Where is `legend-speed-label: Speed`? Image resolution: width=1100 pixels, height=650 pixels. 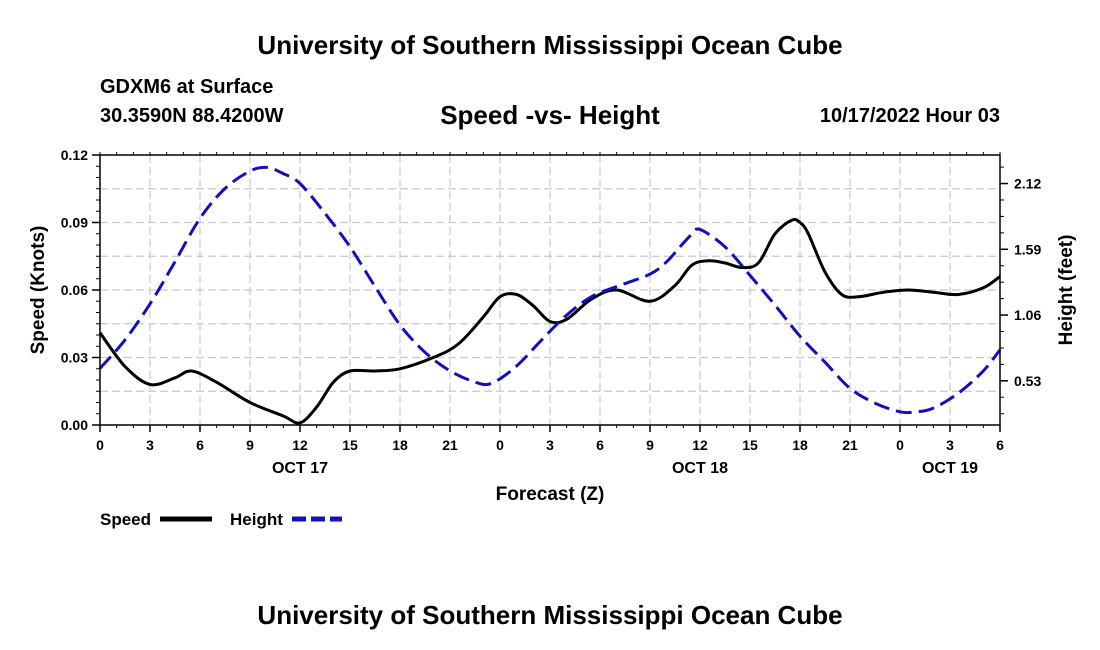 legend-speed-label: Speed is located at coordinates (125, 519).